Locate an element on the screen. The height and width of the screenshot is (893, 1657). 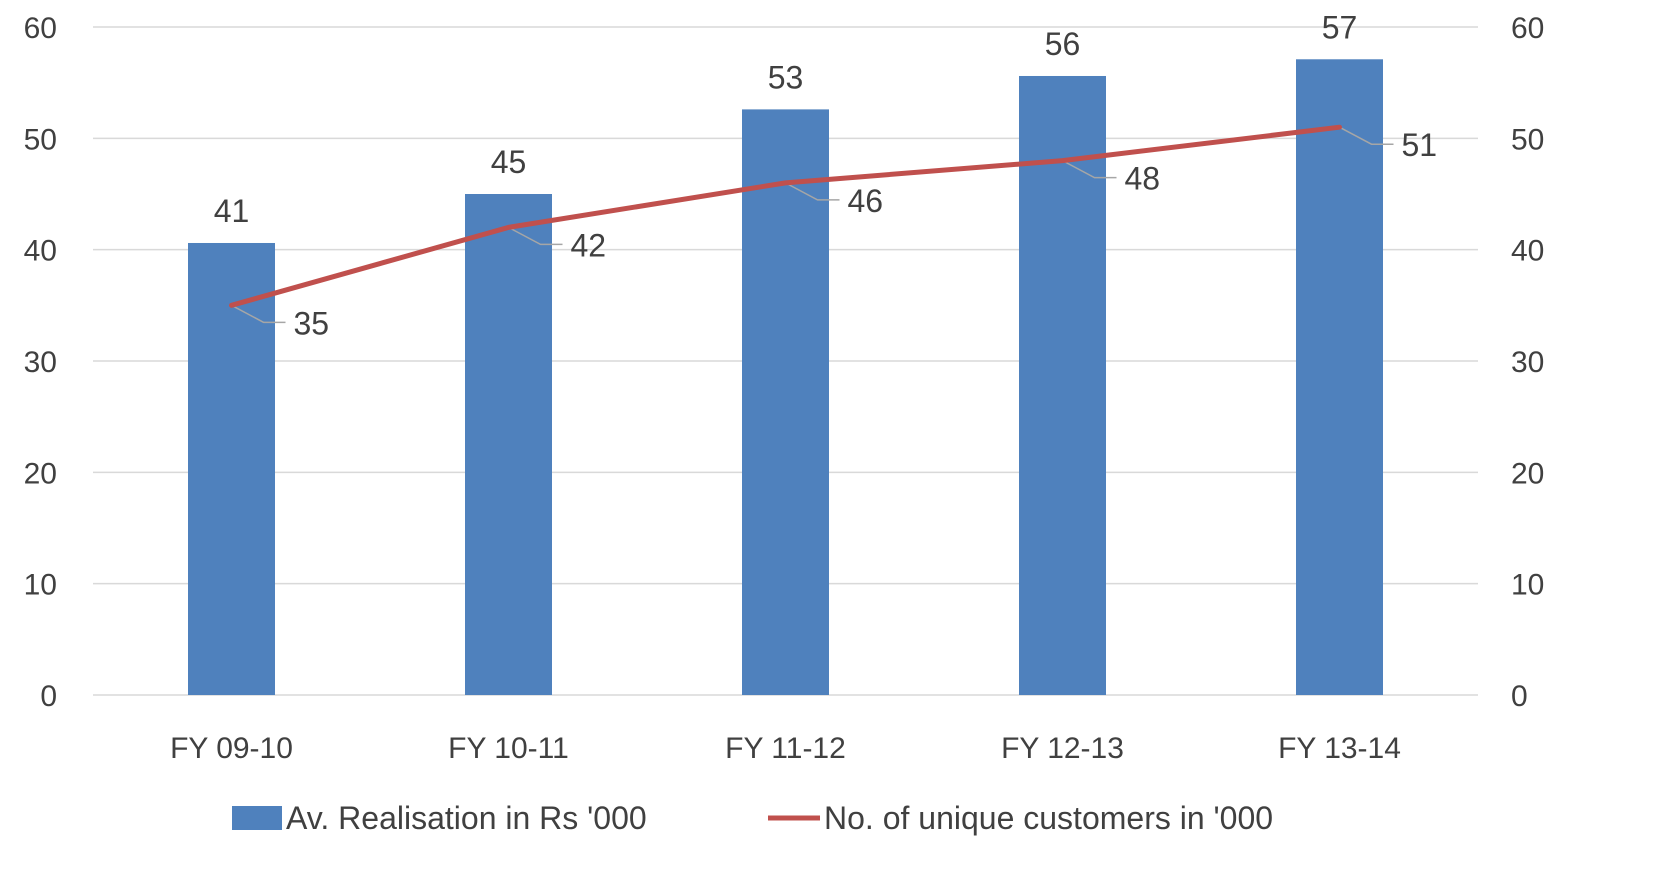
legend-label-bar: Av. Realisation in Rs '000 is located at coordinates (466, 818).